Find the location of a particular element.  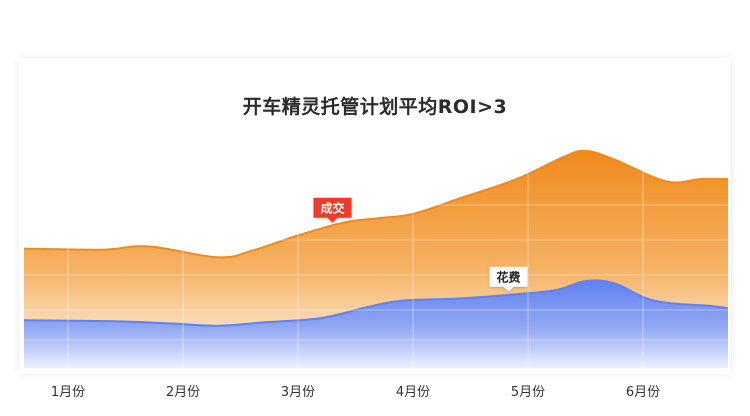

annotation-cost: 花费 is located at coordinates (508, 279).